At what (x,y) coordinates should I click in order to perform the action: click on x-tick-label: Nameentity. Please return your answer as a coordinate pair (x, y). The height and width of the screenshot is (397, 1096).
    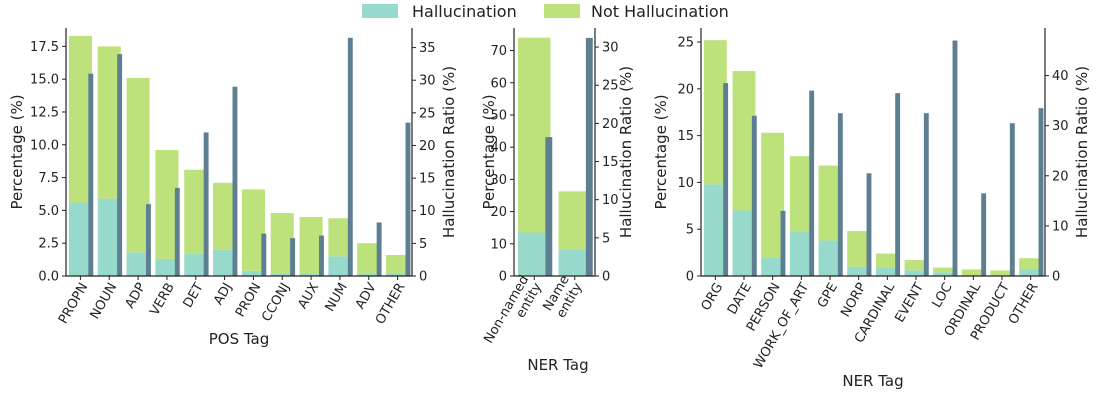
    Looking at the image, I should click on (563, 297).